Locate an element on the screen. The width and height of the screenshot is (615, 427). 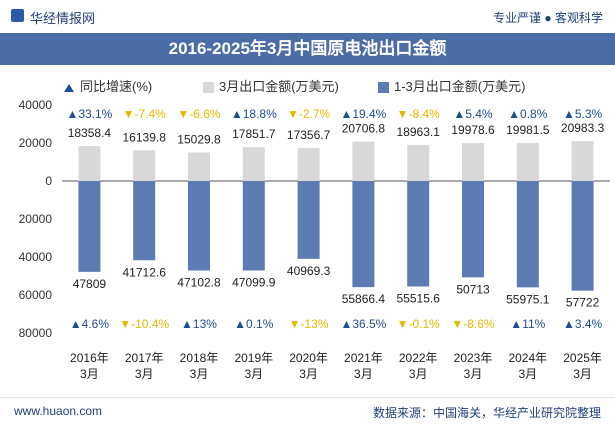
x-tick-label-year: 2017年 is located at coordinates (144, 358).